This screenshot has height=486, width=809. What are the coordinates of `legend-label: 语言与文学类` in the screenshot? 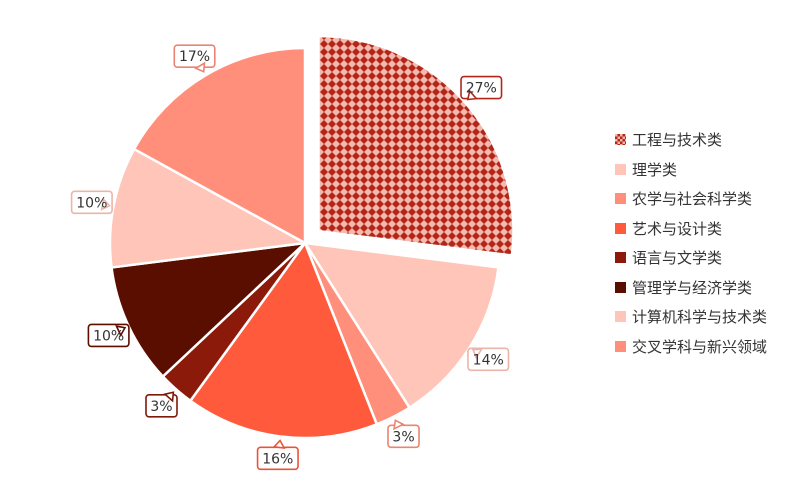 It's located at (677, 258).